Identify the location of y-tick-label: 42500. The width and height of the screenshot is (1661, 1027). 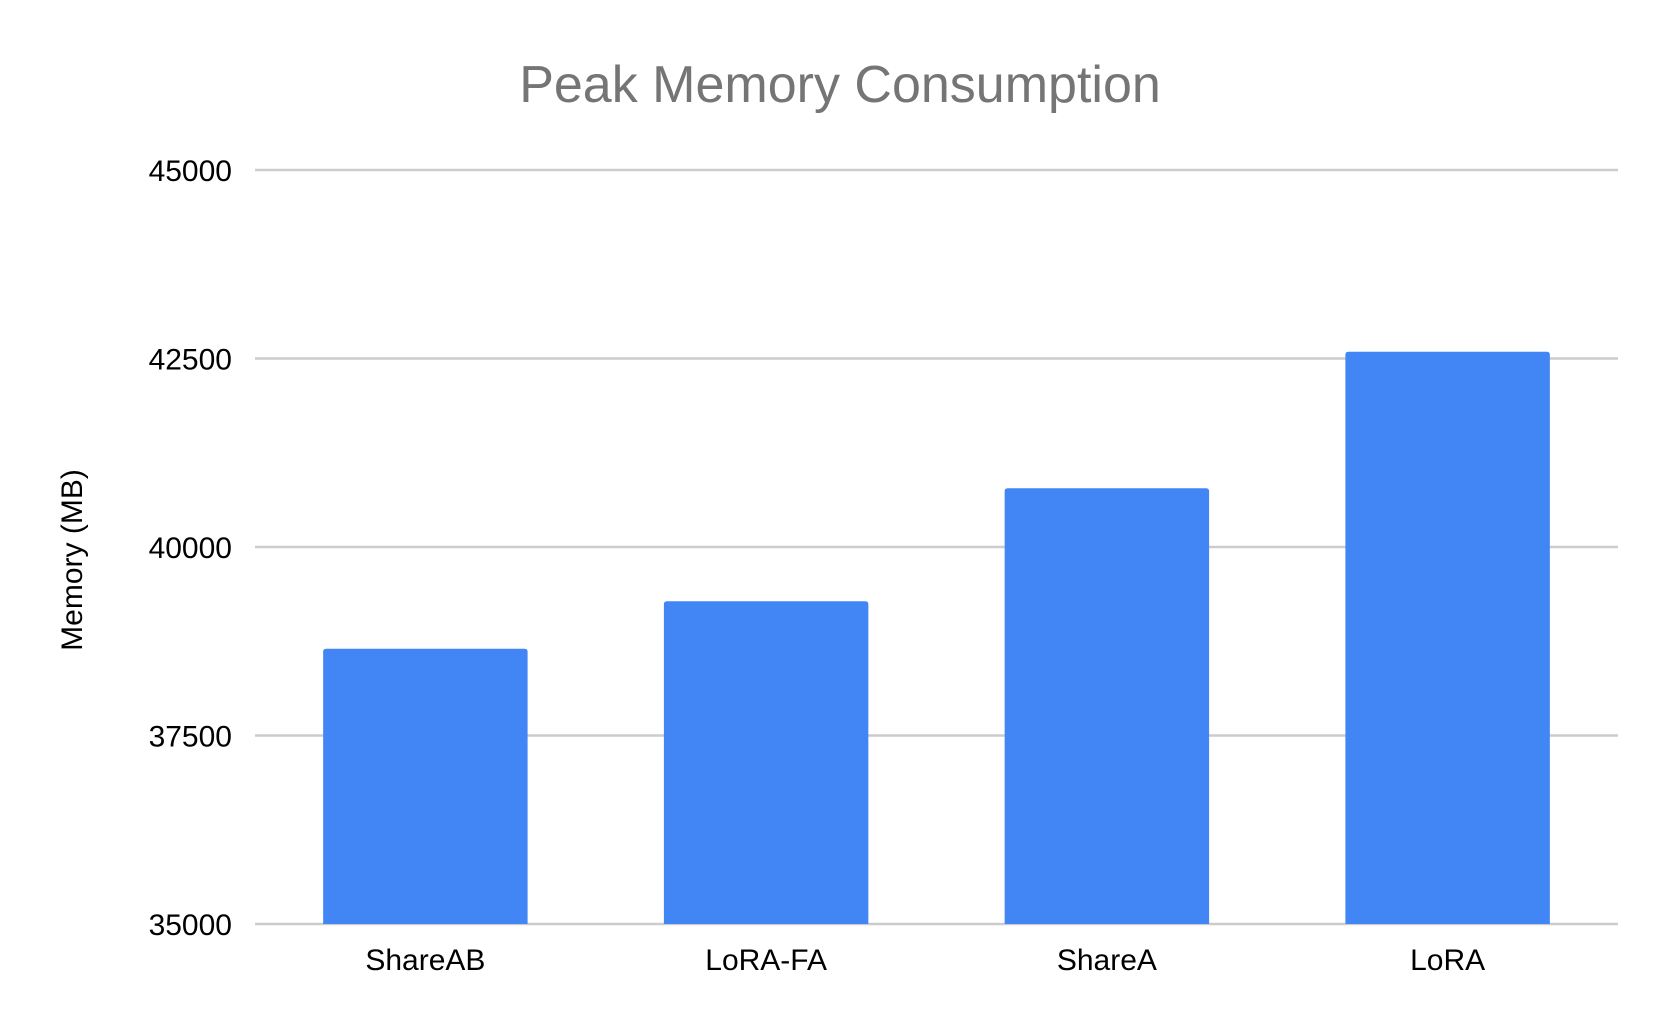
(190, 360).